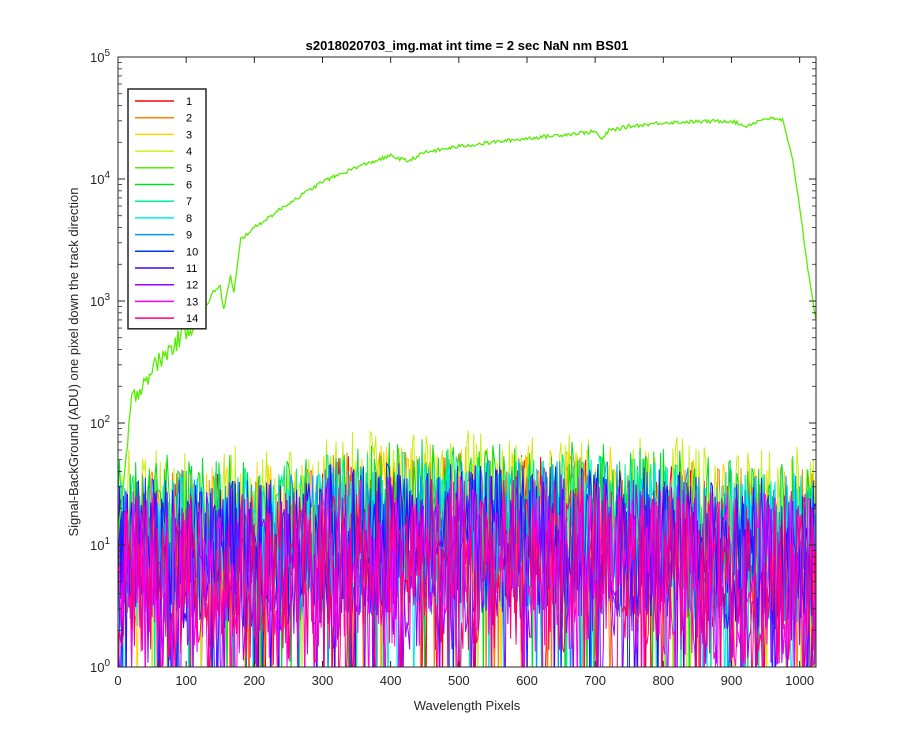 The height and width of the screenshot is (750, 900). Describe the element at coordinates (186, 680) in the screenshot. I see `x-tick-label: 100` at that location.